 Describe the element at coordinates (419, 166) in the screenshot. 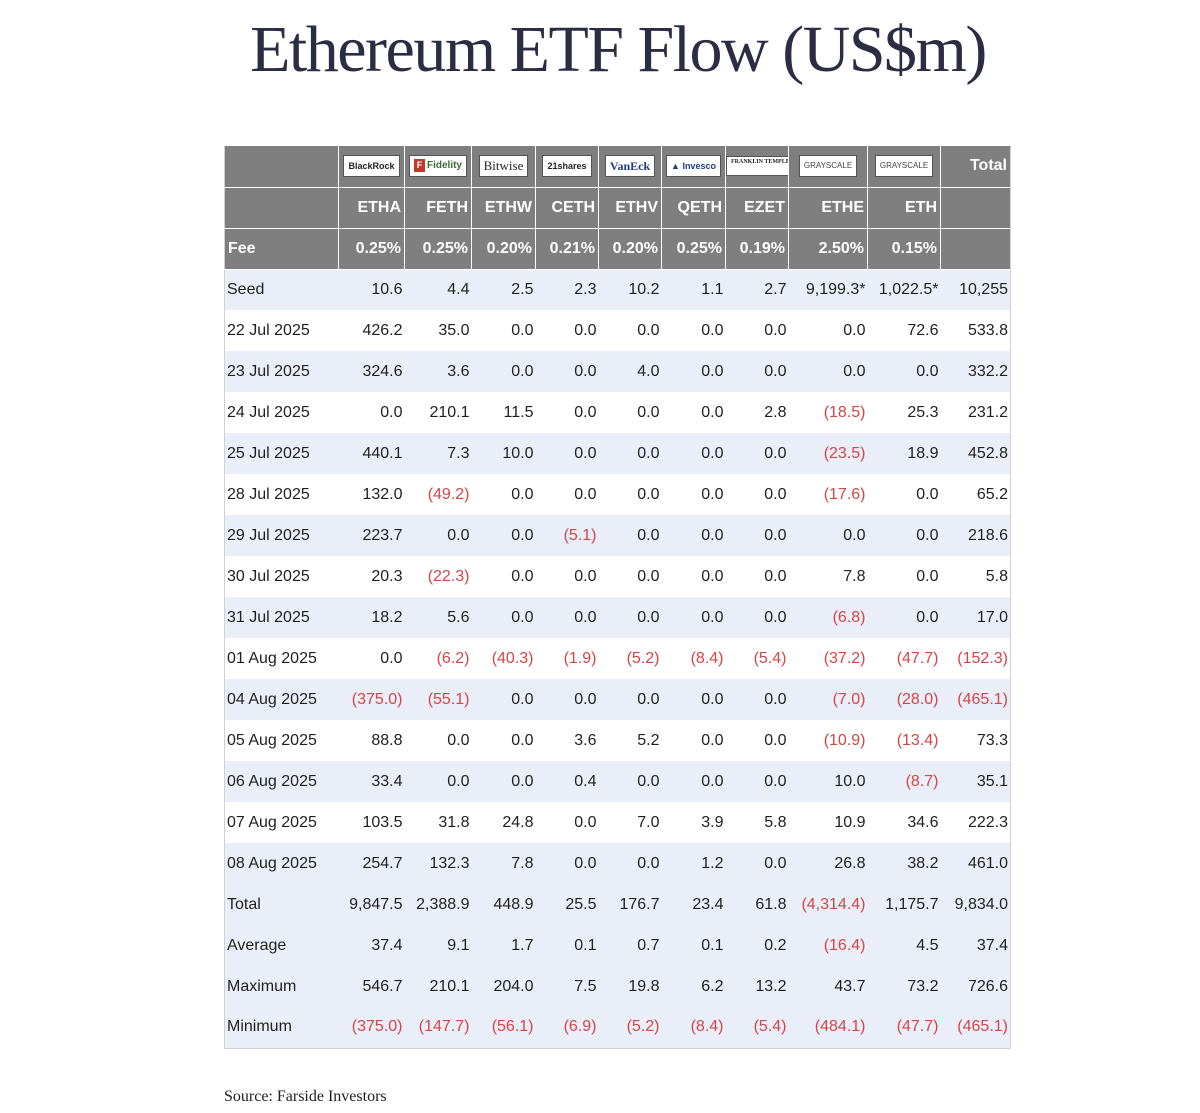

I see `fidelity-mark-icon: F` at that location.